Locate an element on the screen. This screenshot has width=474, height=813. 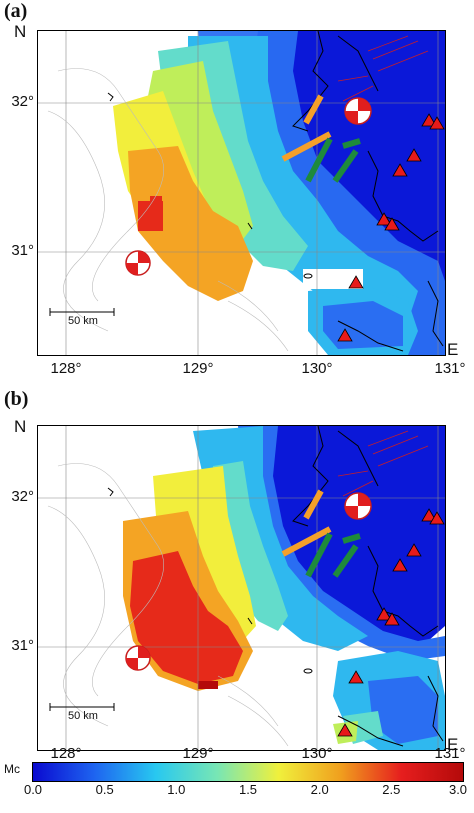
colorbar-tick-label: 0.5 is located at coordinates (104, 789).